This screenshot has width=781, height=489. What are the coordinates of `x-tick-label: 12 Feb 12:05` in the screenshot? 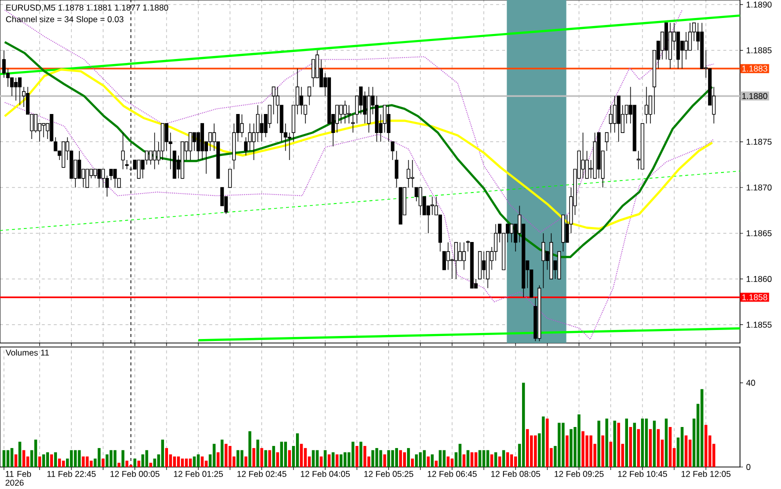 It's located at (706, 473).